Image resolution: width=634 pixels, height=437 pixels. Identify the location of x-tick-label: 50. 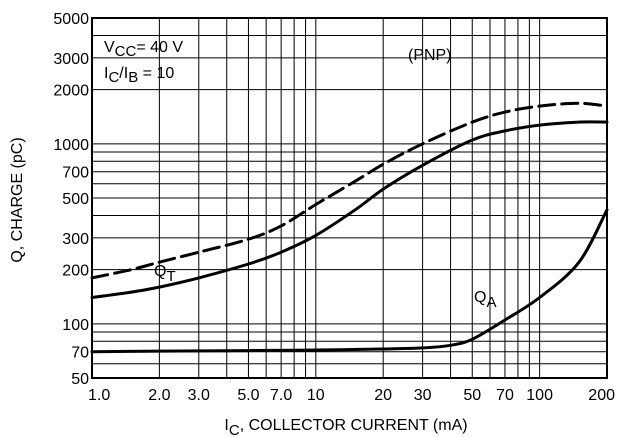
(472, 395).